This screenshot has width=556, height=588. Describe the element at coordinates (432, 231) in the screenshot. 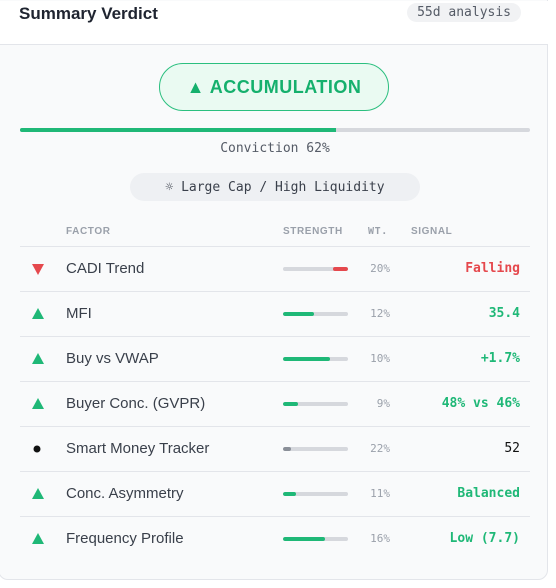

I see `column-header: SIGNAL` at that location.